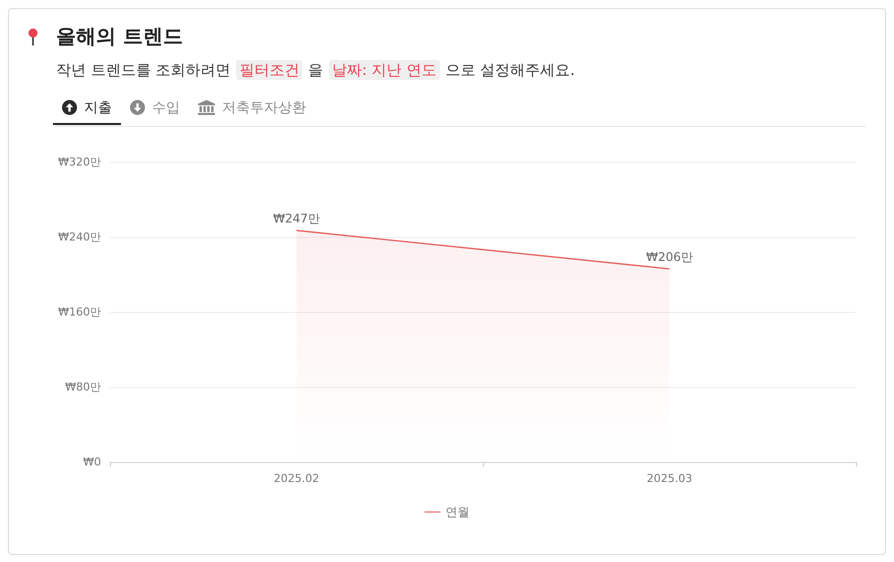  Describe the element at coordinates (98, 107) in the screenshot. I see `text: 지출` at that location.